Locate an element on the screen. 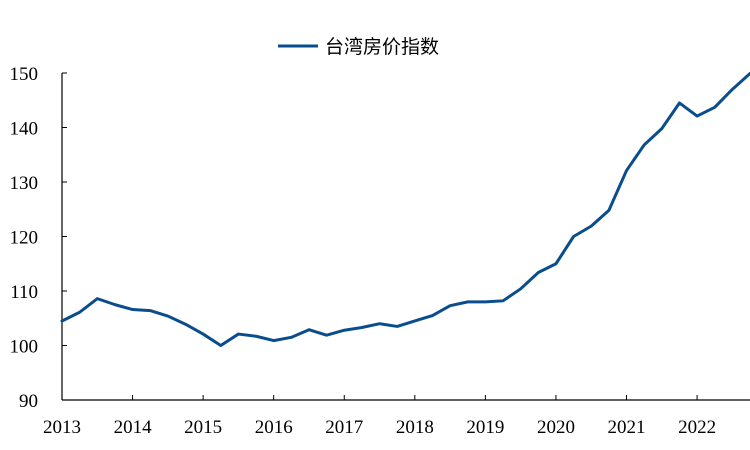  x-tick-label: 2013 is located at coordinates (62, 427).